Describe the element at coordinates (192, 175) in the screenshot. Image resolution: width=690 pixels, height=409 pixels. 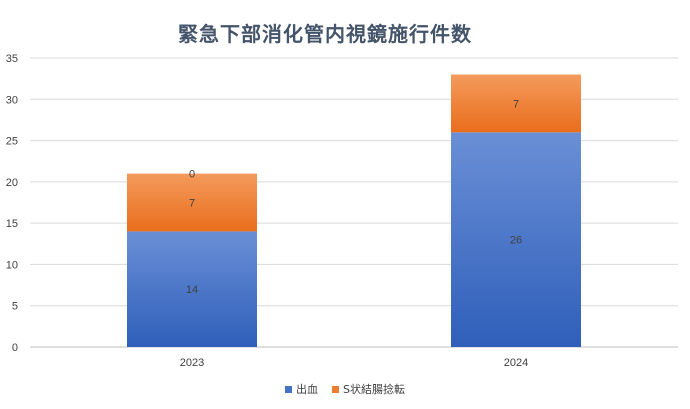
I see `data-label-2023-2: 0` at that location.